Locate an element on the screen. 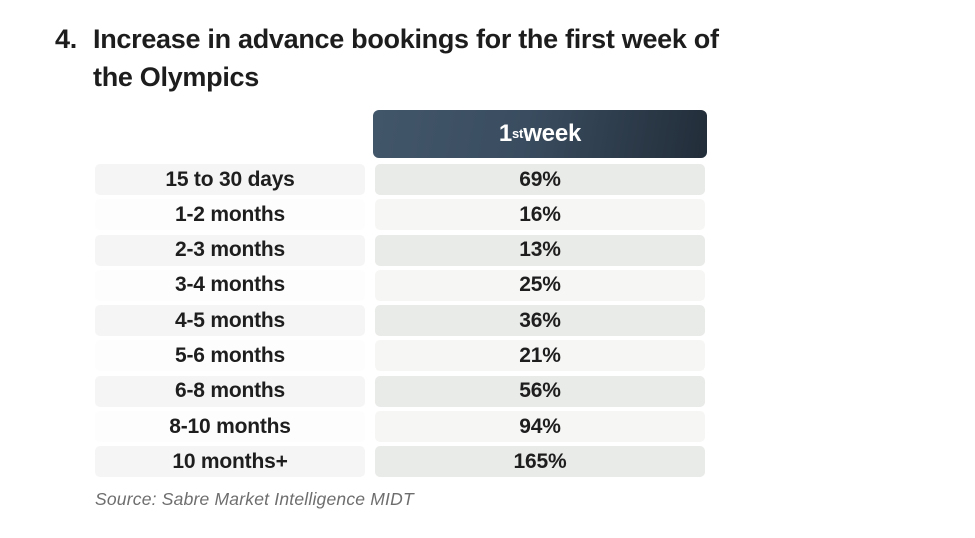  row-value: 21% is located at coordinates (540, 356).